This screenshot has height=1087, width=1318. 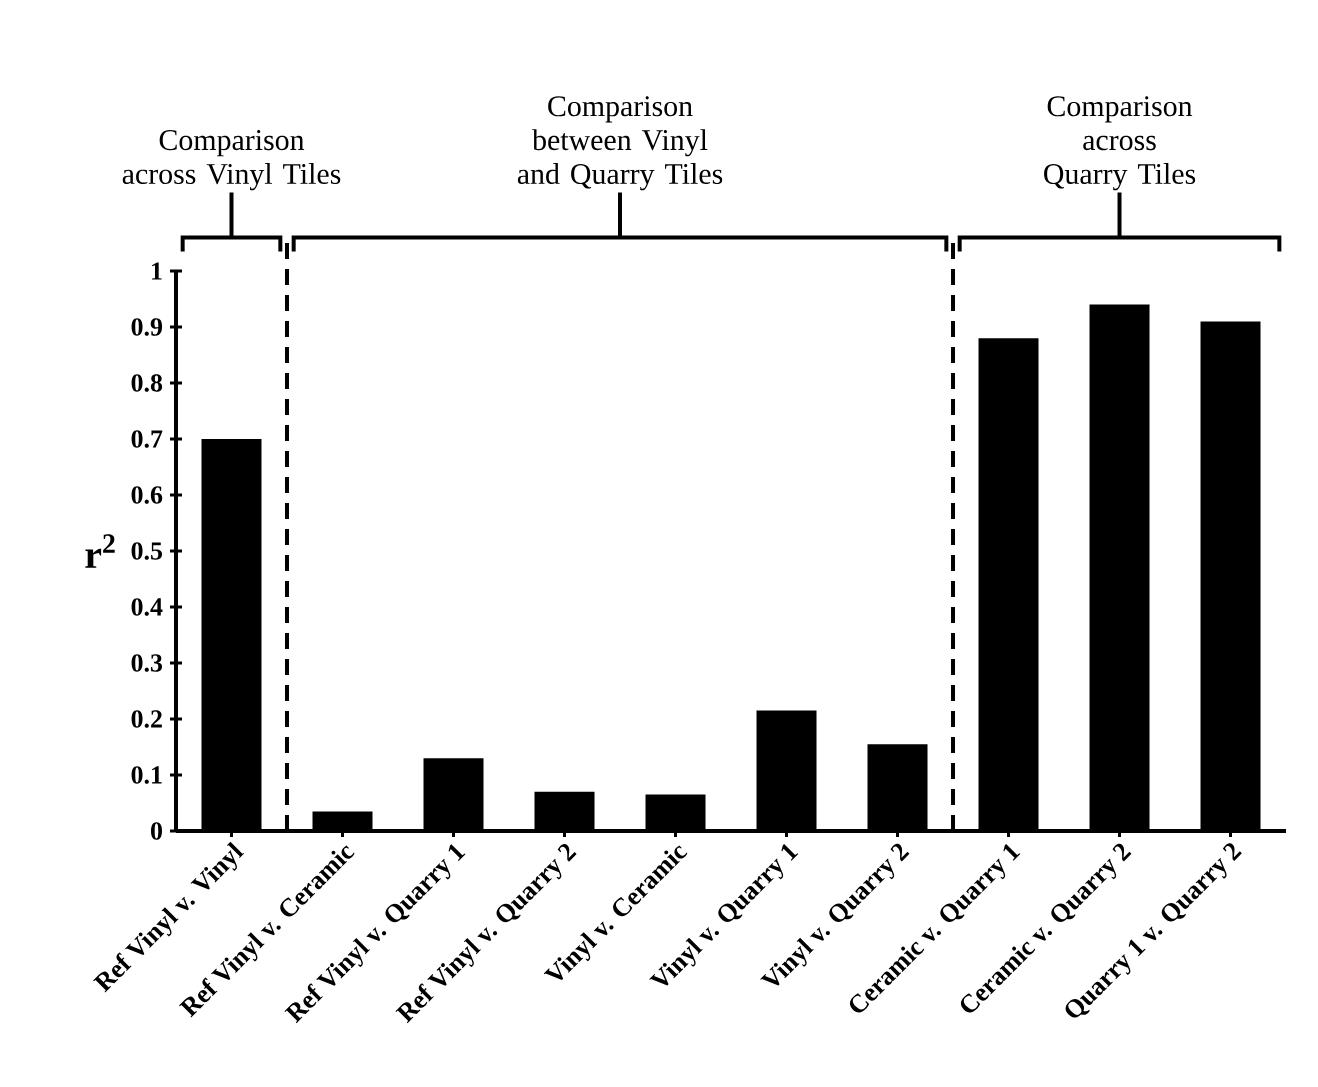 What do you see at coordinates (1120, 143) in the screenshot?
I see `text: Comparison across Quarry Tiles` at bounding box center [1120, 143].